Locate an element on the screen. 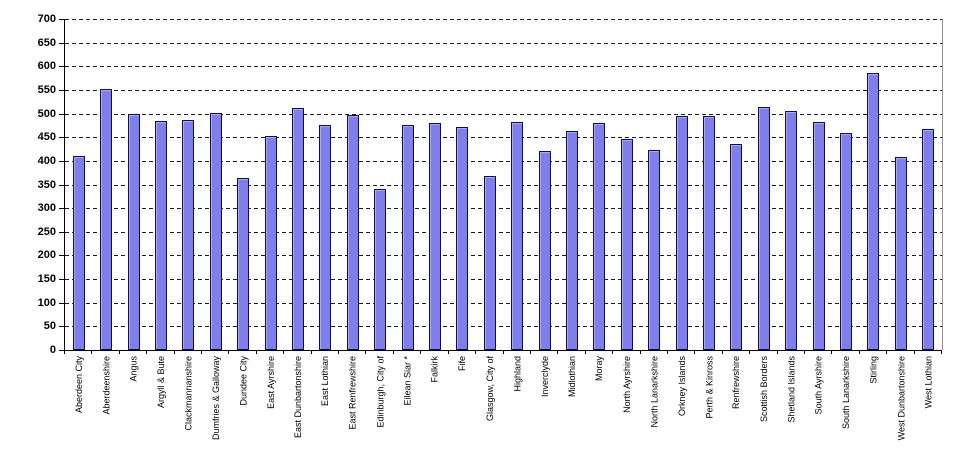  bar-perth-kinross is located at coordinates (709, 233).